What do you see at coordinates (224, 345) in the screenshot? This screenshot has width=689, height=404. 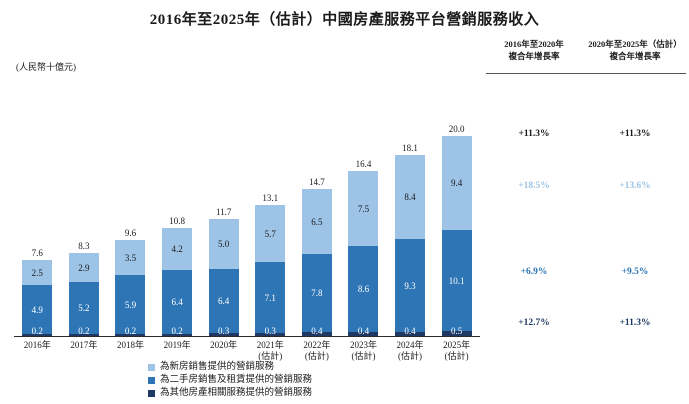 I see `x-axis-label: 2020年` at bounding box center [224, 345].